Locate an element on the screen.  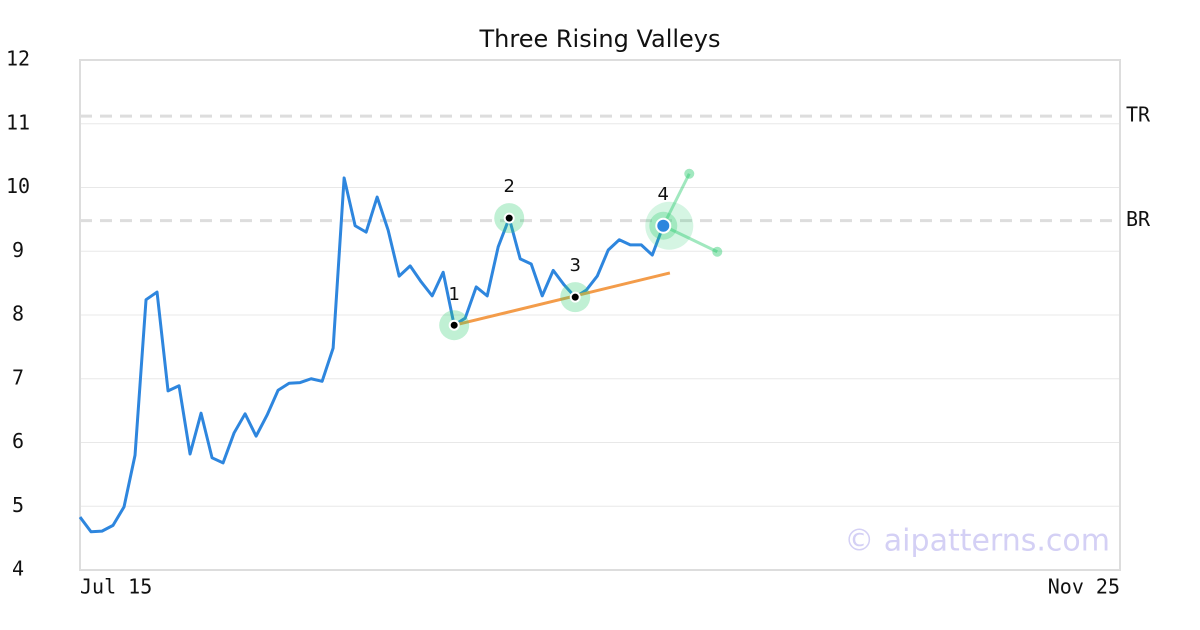
y-tick-label: 5 is located at coordinates (18, 505).